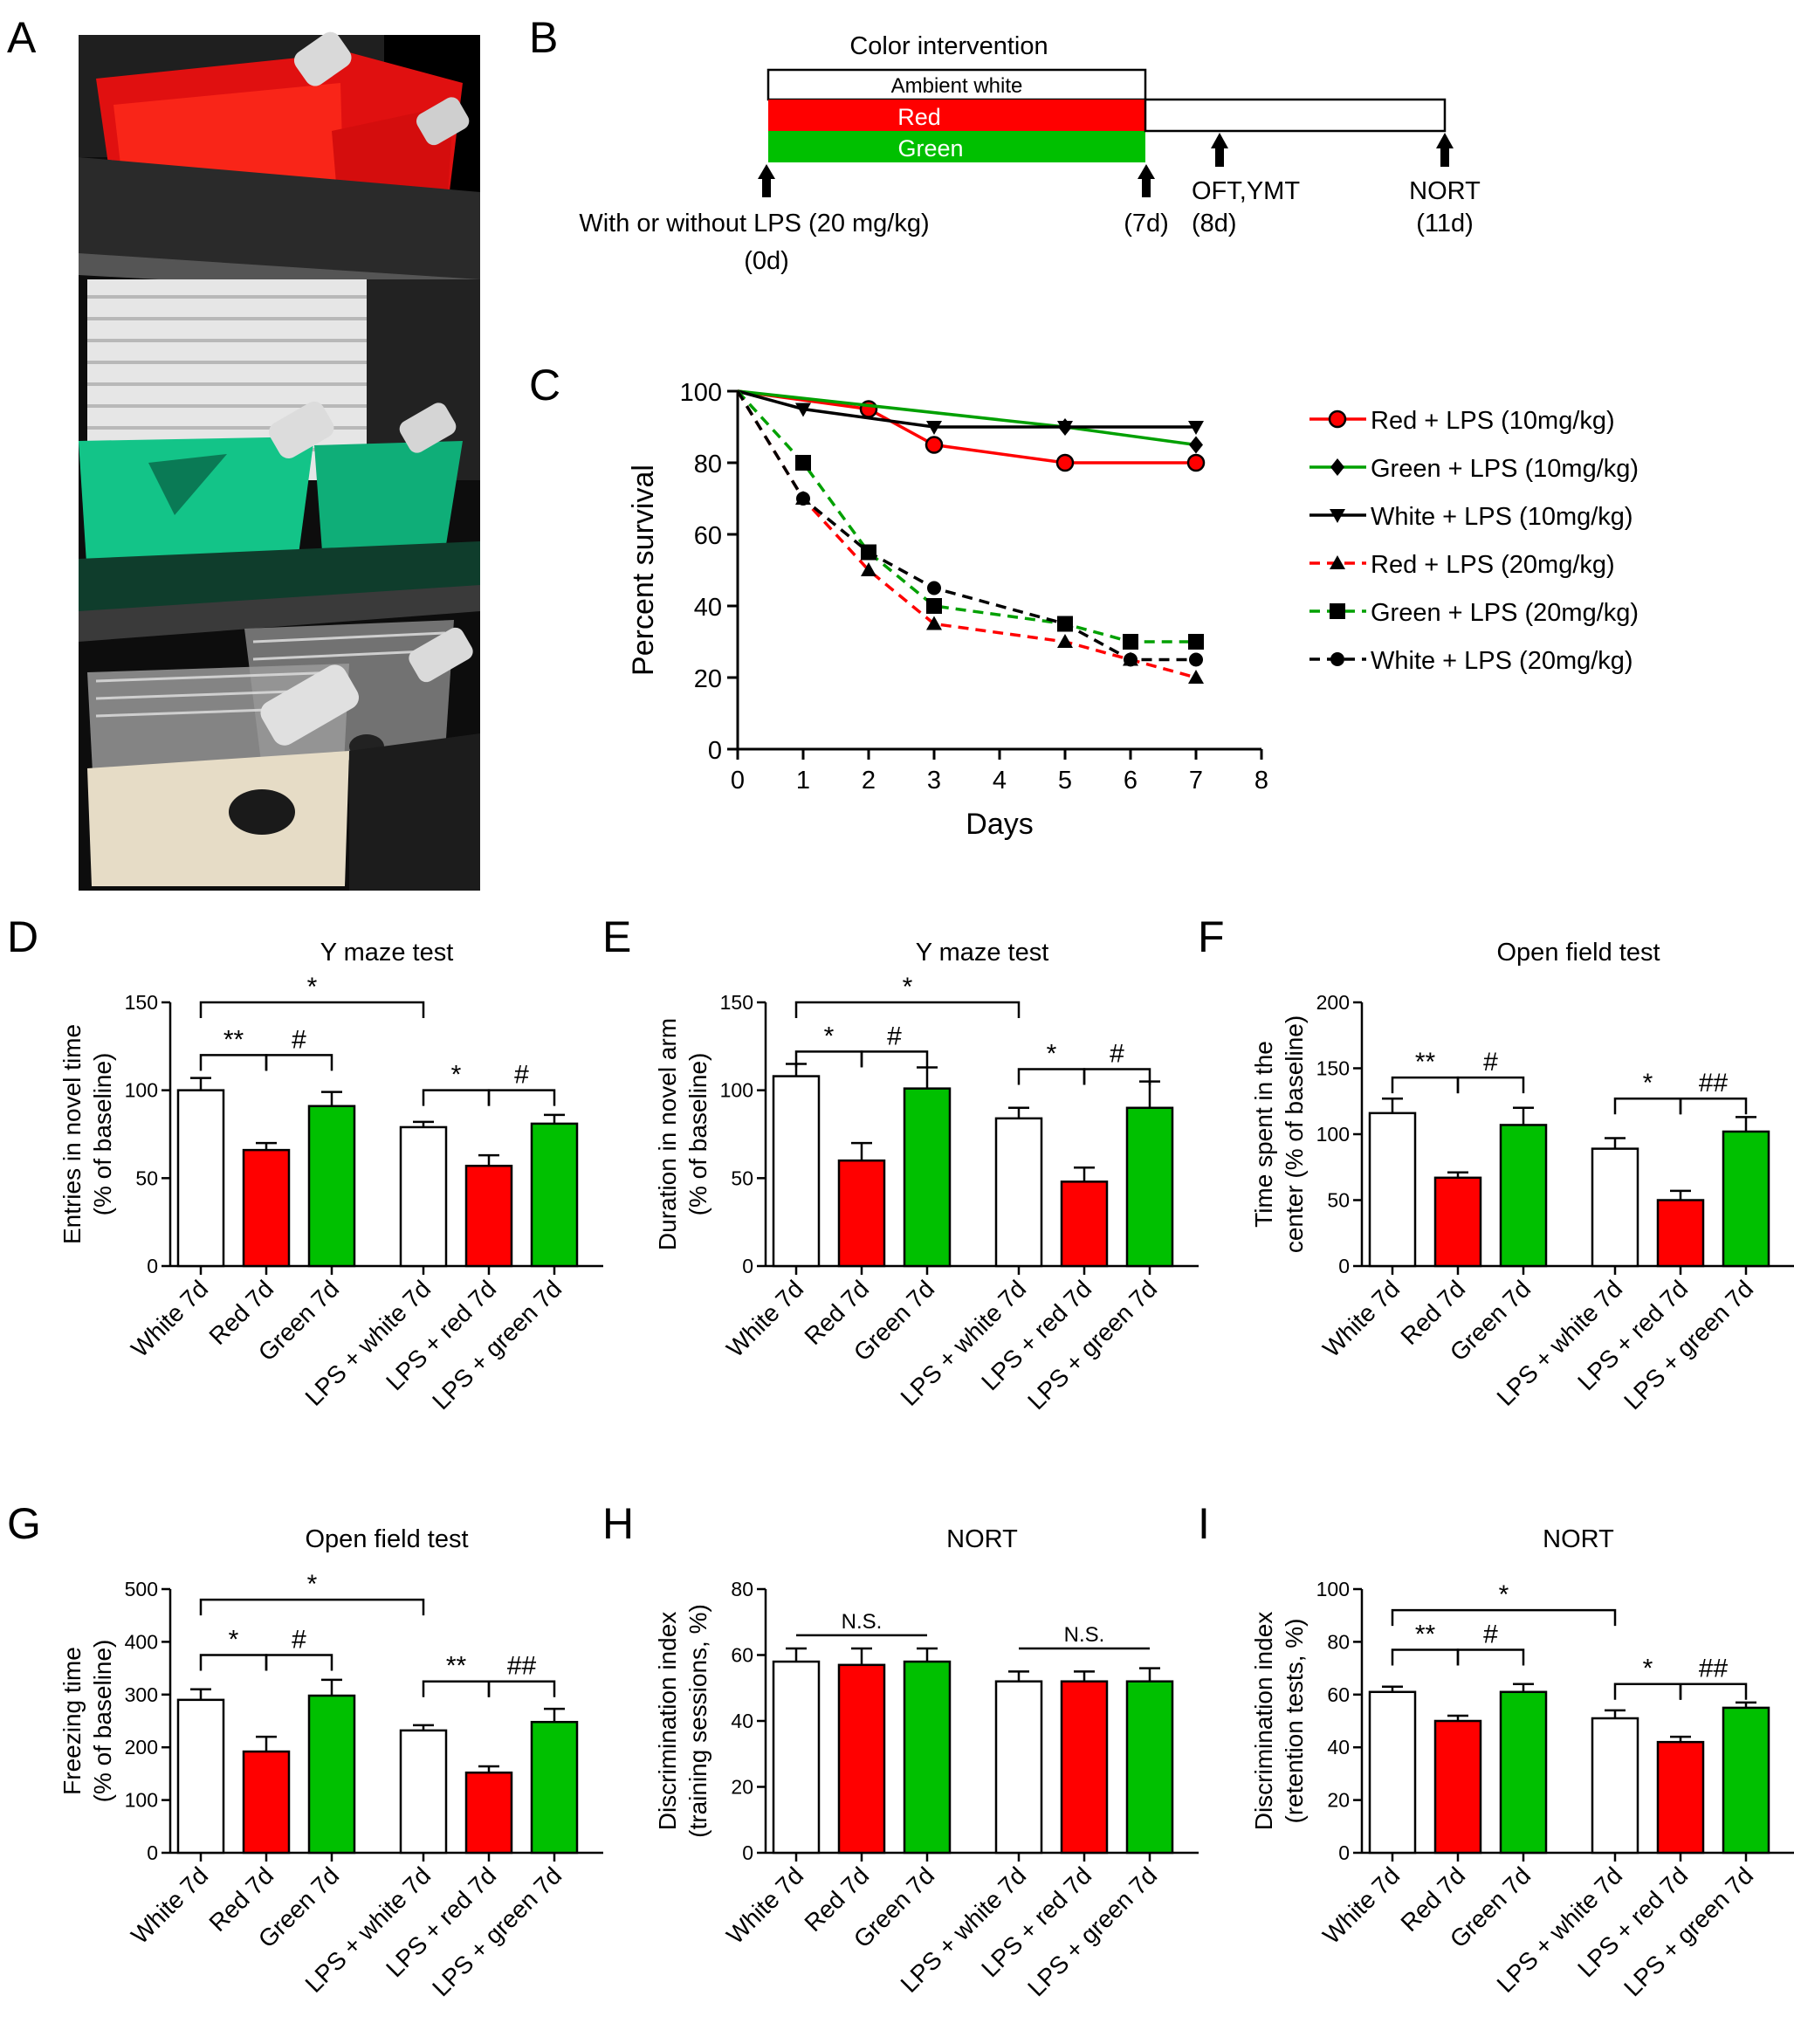 This screenshot has height=2044, width=1794. I want to click on series-5: Green + LPS (20mg/kg), so click(1187, 519).